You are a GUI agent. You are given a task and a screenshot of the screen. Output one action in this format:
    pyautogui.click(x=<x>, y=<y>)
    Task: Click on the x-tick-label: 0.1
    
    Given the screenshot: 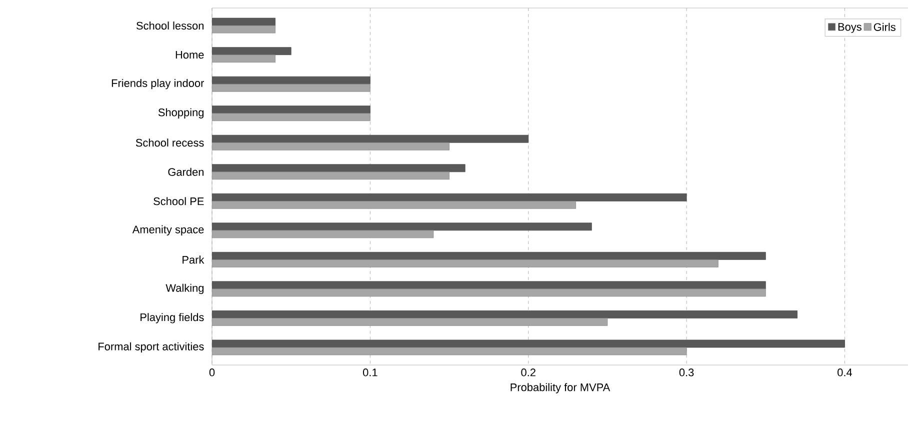 What is the action you would take?
    pyautogui.click(x=370, y=372)
    